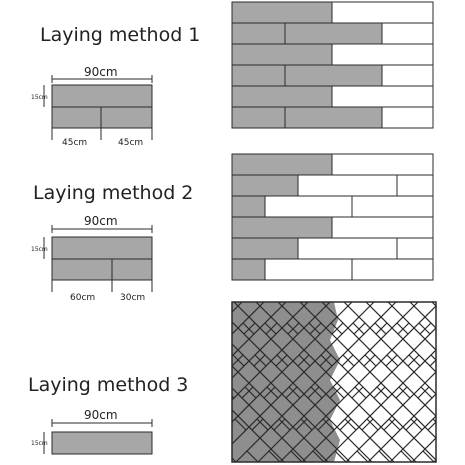 The height and width of the screenshot is (465, 465). I want to click on method-1-height-label: 15cm, so click(39, 97).